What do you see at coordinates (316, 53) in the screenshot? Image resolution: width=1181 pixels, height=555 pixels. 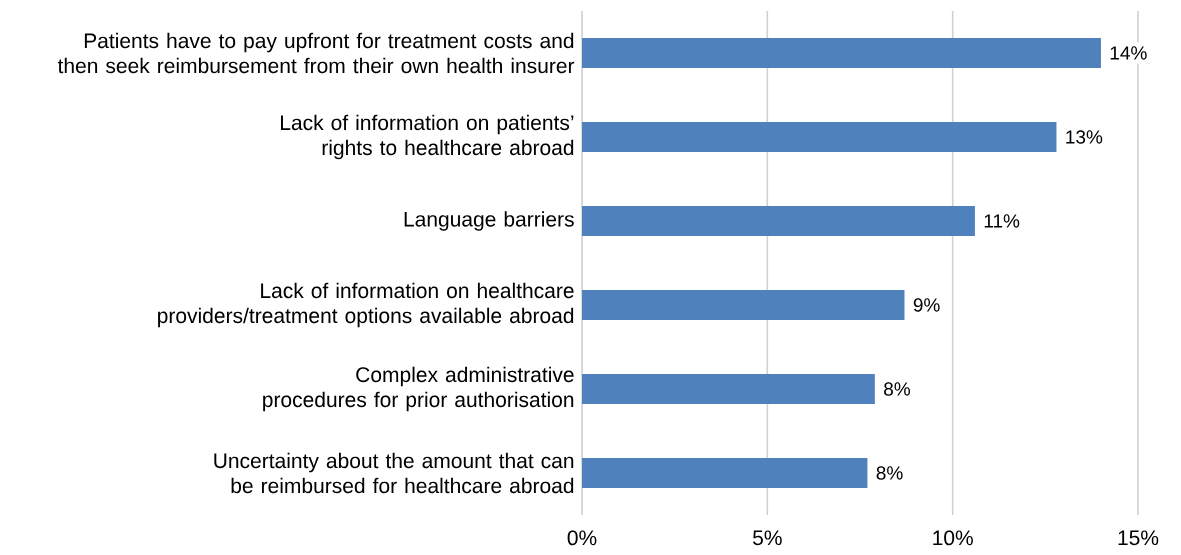 I see `y-tick-label: Patients have to pay upfront for treatment costs and then seek reimbursement from their own health insurer` at bounding box center [316, 53].